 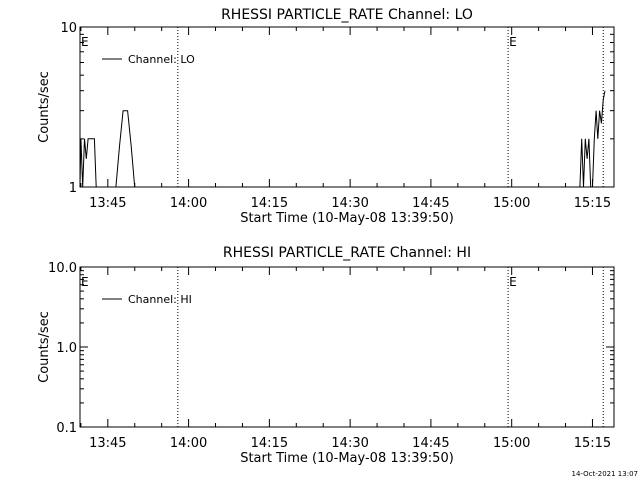 I want to click on chart-title: RHESSI PARTICLE_RATE Channel: LO, so click(x=347, y=15).